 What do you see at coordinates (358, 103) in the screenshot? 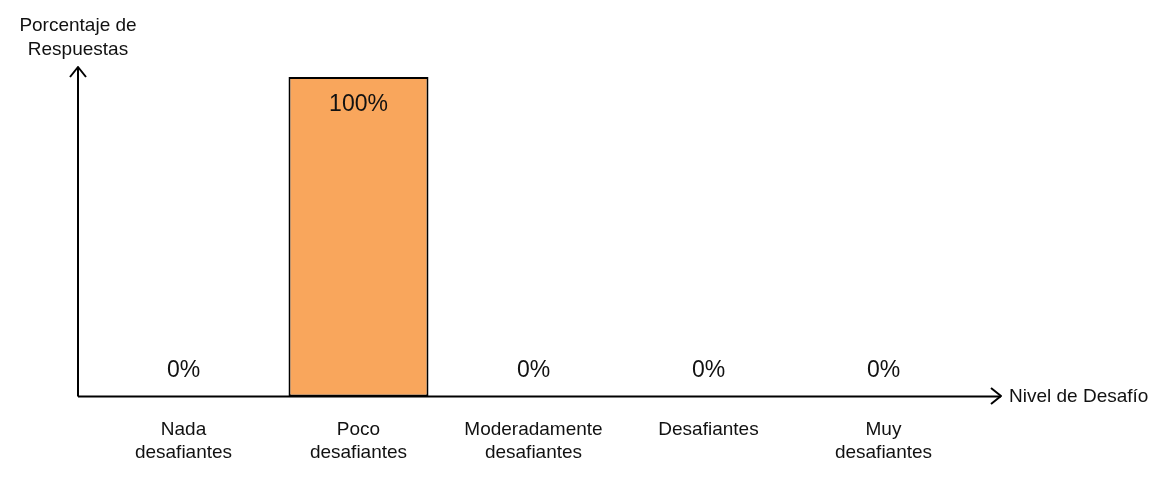
I see `data-label: 100%` at bounding box center [358, 103].